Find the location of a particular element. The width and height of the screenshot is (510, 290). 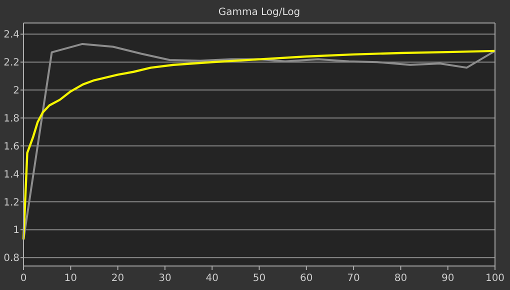

x-tick-label: 0 is located at coordinates (23, 278).